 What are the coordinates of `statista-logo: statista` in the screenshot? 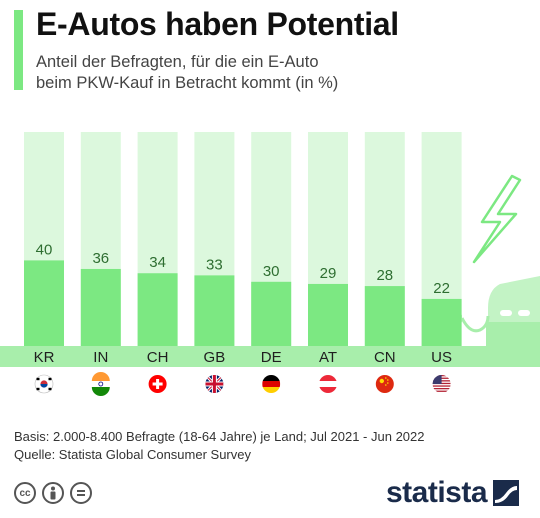 It's located at (453, 493).